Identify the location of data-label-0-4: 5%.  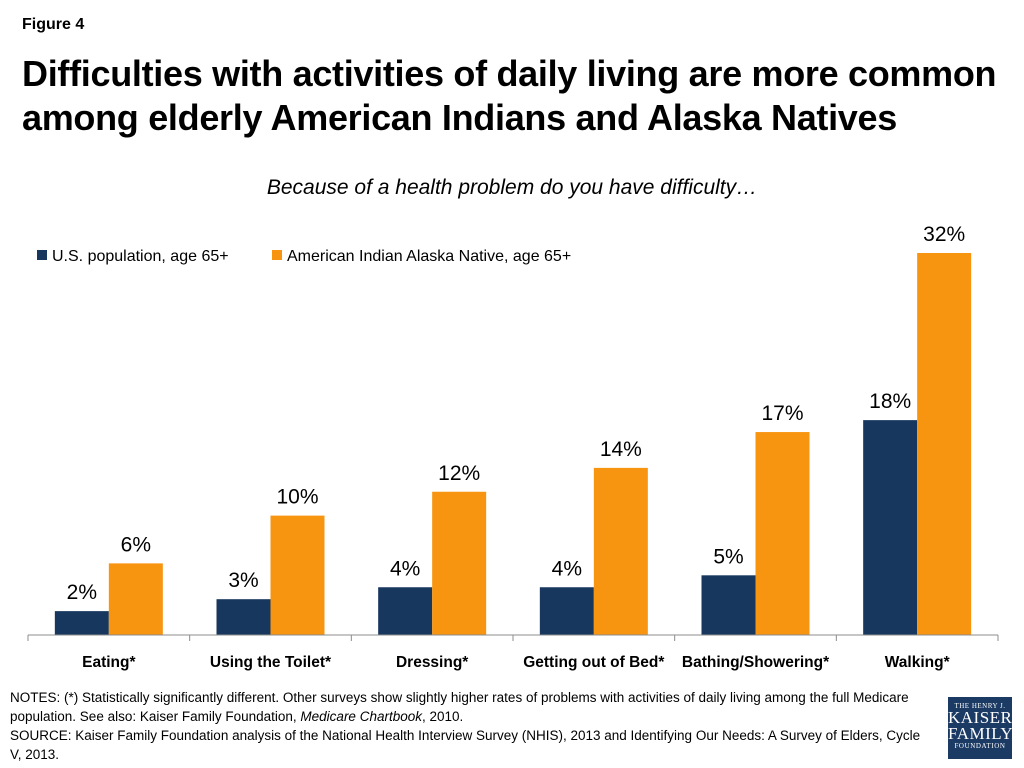
(728, 556).